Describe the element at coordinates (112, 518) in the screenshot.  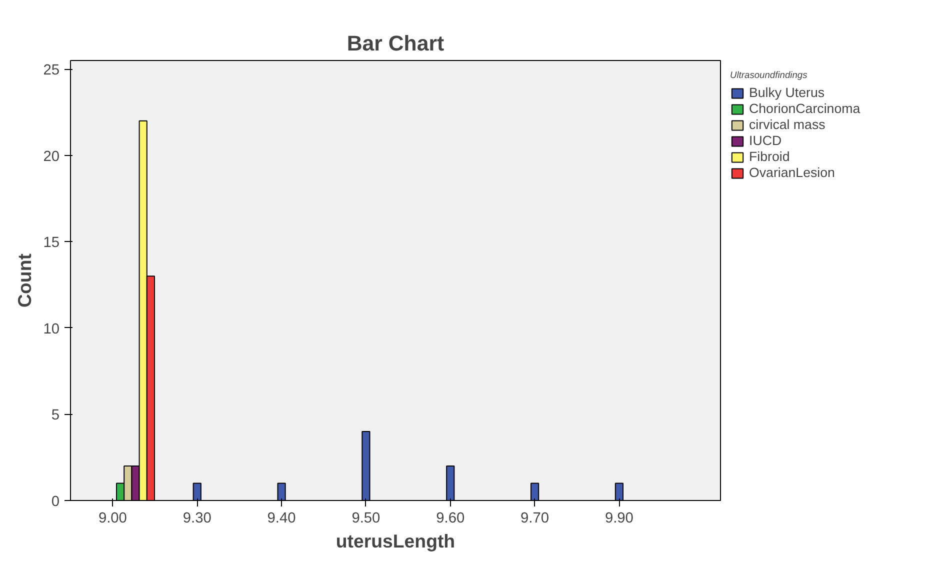
I see `x-tick-label: 9.00` at that location.